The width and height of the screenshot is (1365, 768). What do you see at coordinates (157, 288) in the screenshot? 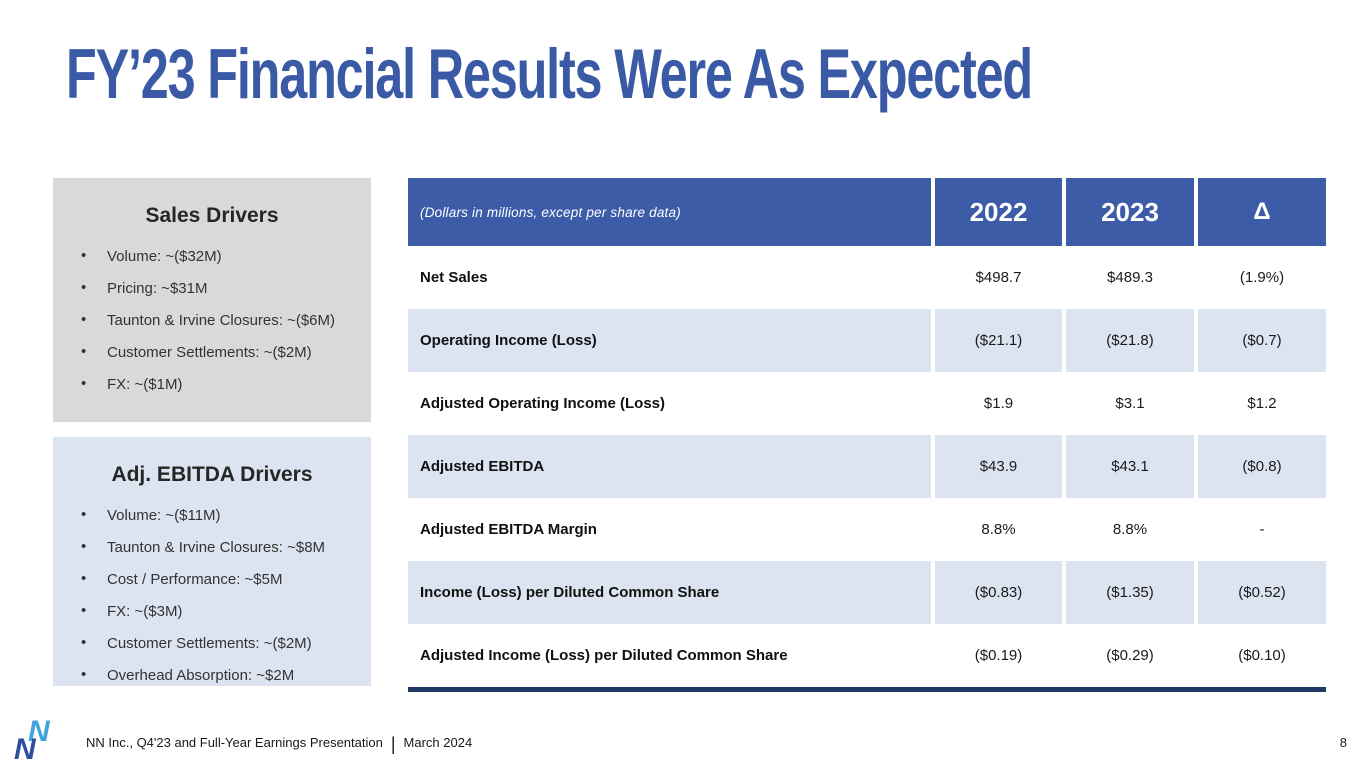
I see `list-item-label: Pricing: ~$31M` at bounding box center [157, 288].